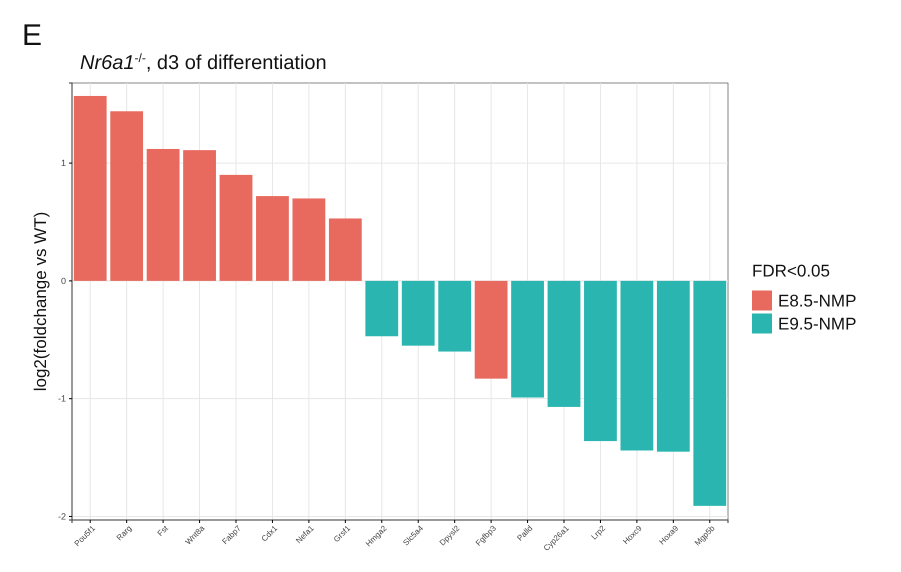 This screenshot has height=572, width=901. I want to click on legend-title: FDR<0.05, so click(791, 271).